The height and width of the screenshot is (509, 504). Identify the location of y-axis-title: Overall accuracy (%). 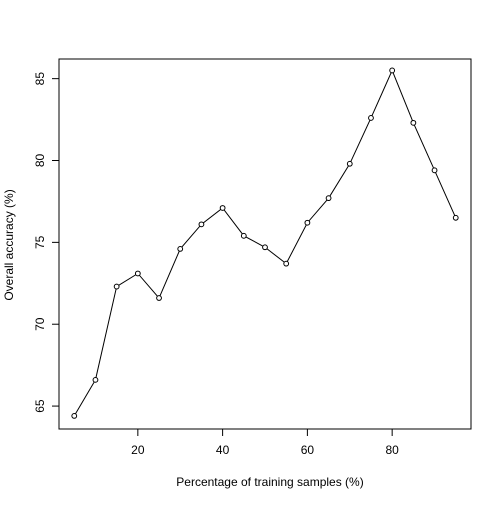
(9, 244).